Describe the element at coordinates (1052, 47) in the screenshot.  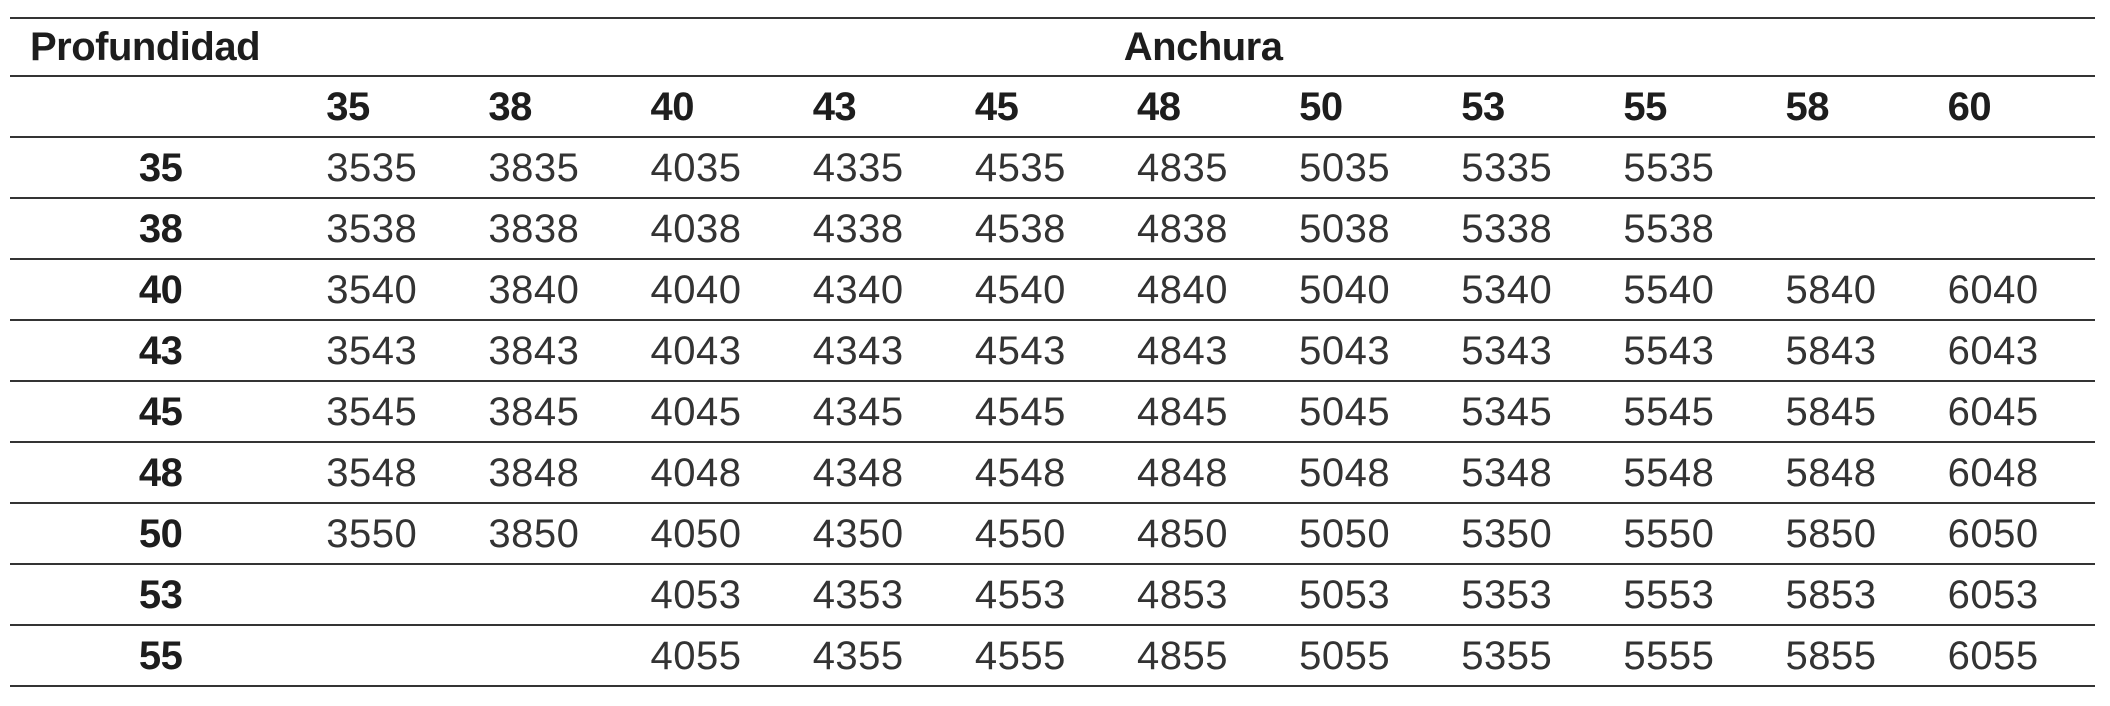
I see `axis-title-row: Profundidad Anchura` at that location.